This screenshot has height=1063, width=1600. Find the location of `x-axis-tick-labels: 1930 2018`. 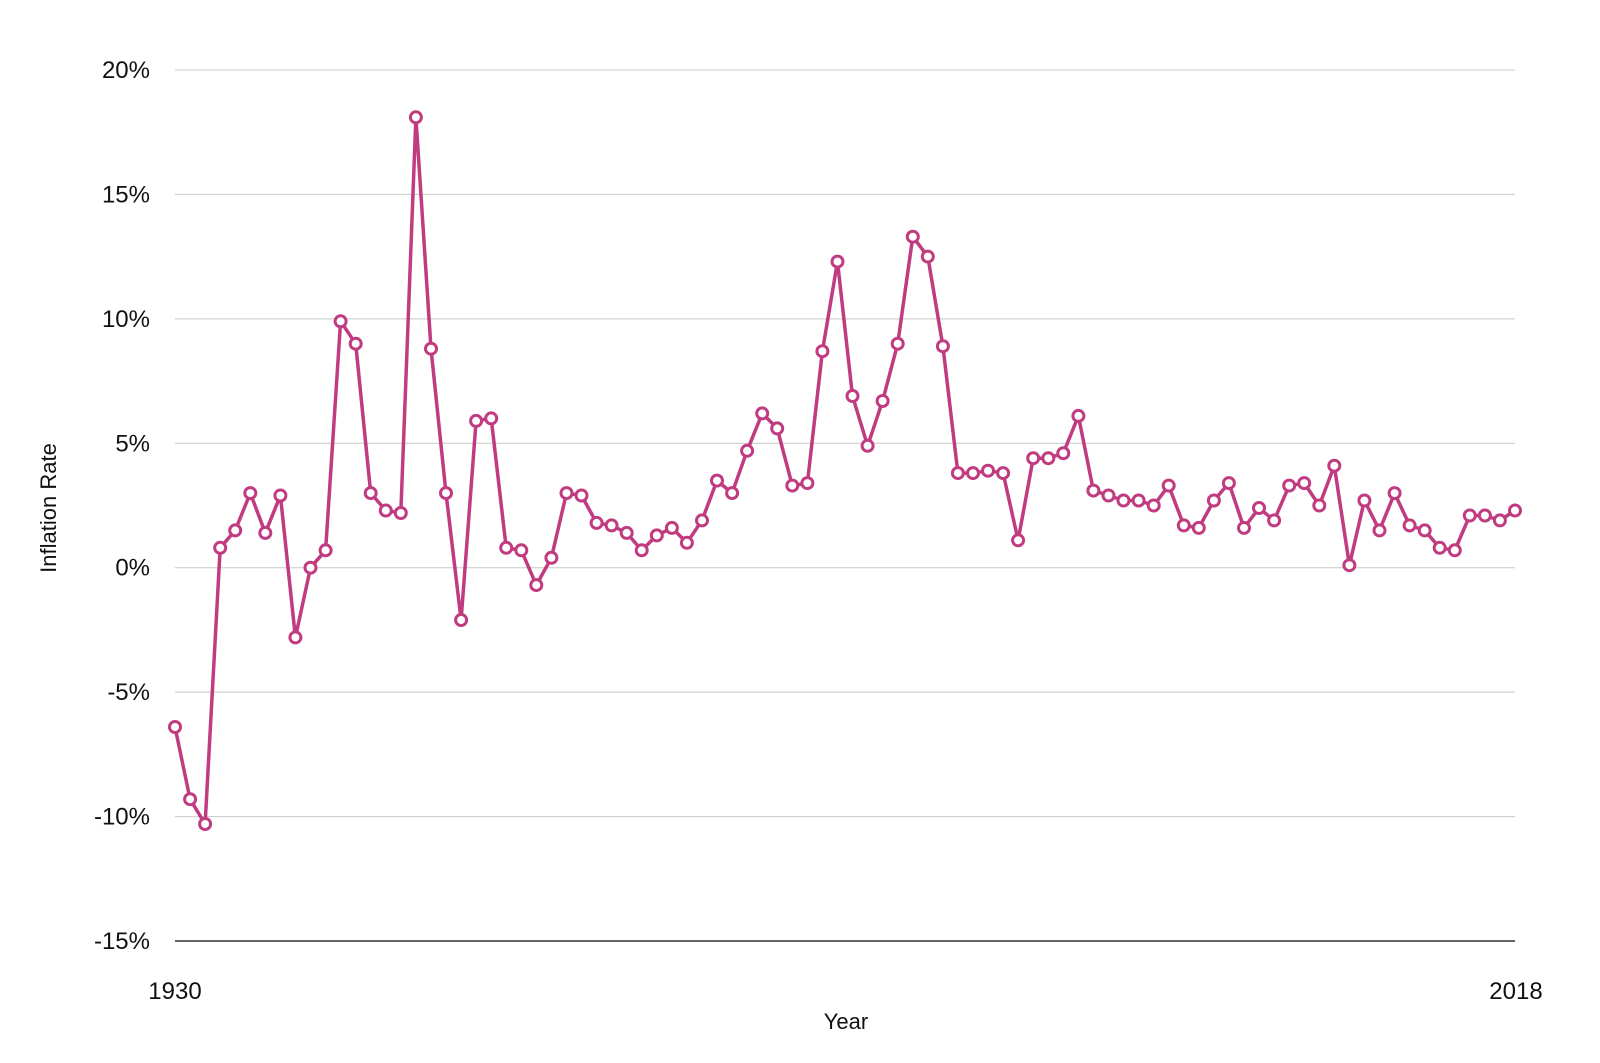

x-axis-tick-labels: 1930 2018 is located at coordinates (845, 991).